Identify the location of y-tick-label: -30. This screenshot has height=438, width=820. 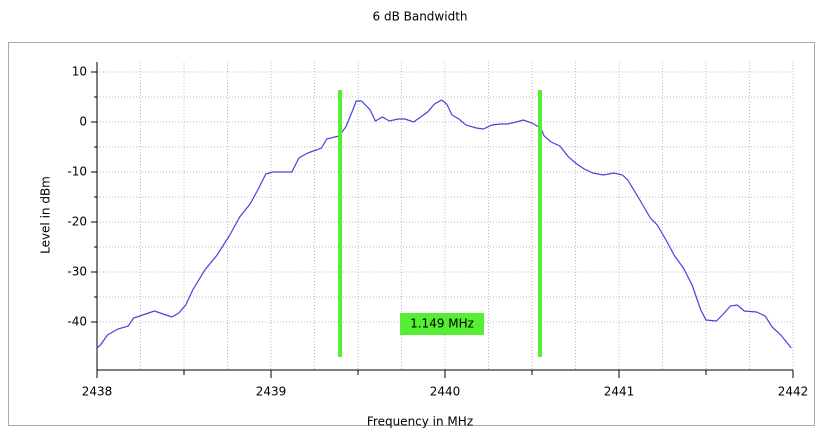
(77, 272).